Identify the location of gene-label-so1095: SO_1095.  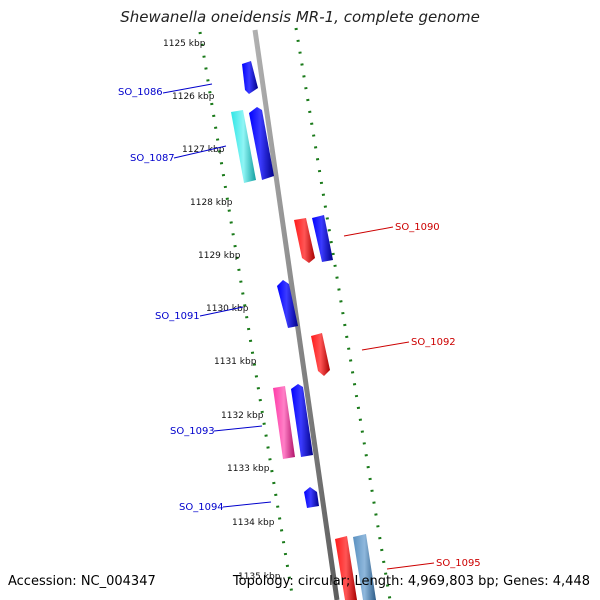
(458, 563).